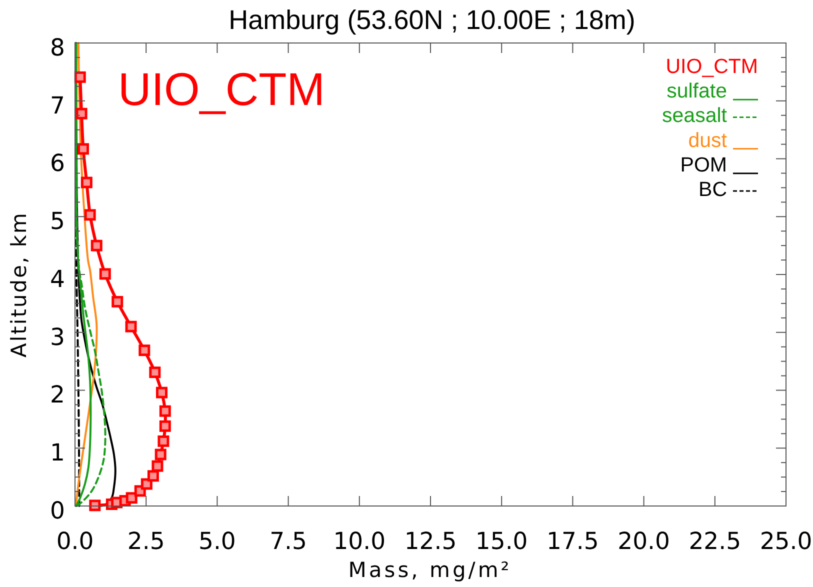  What do you see at coordinates (696, 91) in the screenshot?
I see `legend-label: sulfate` at bounding box center [696, 91].